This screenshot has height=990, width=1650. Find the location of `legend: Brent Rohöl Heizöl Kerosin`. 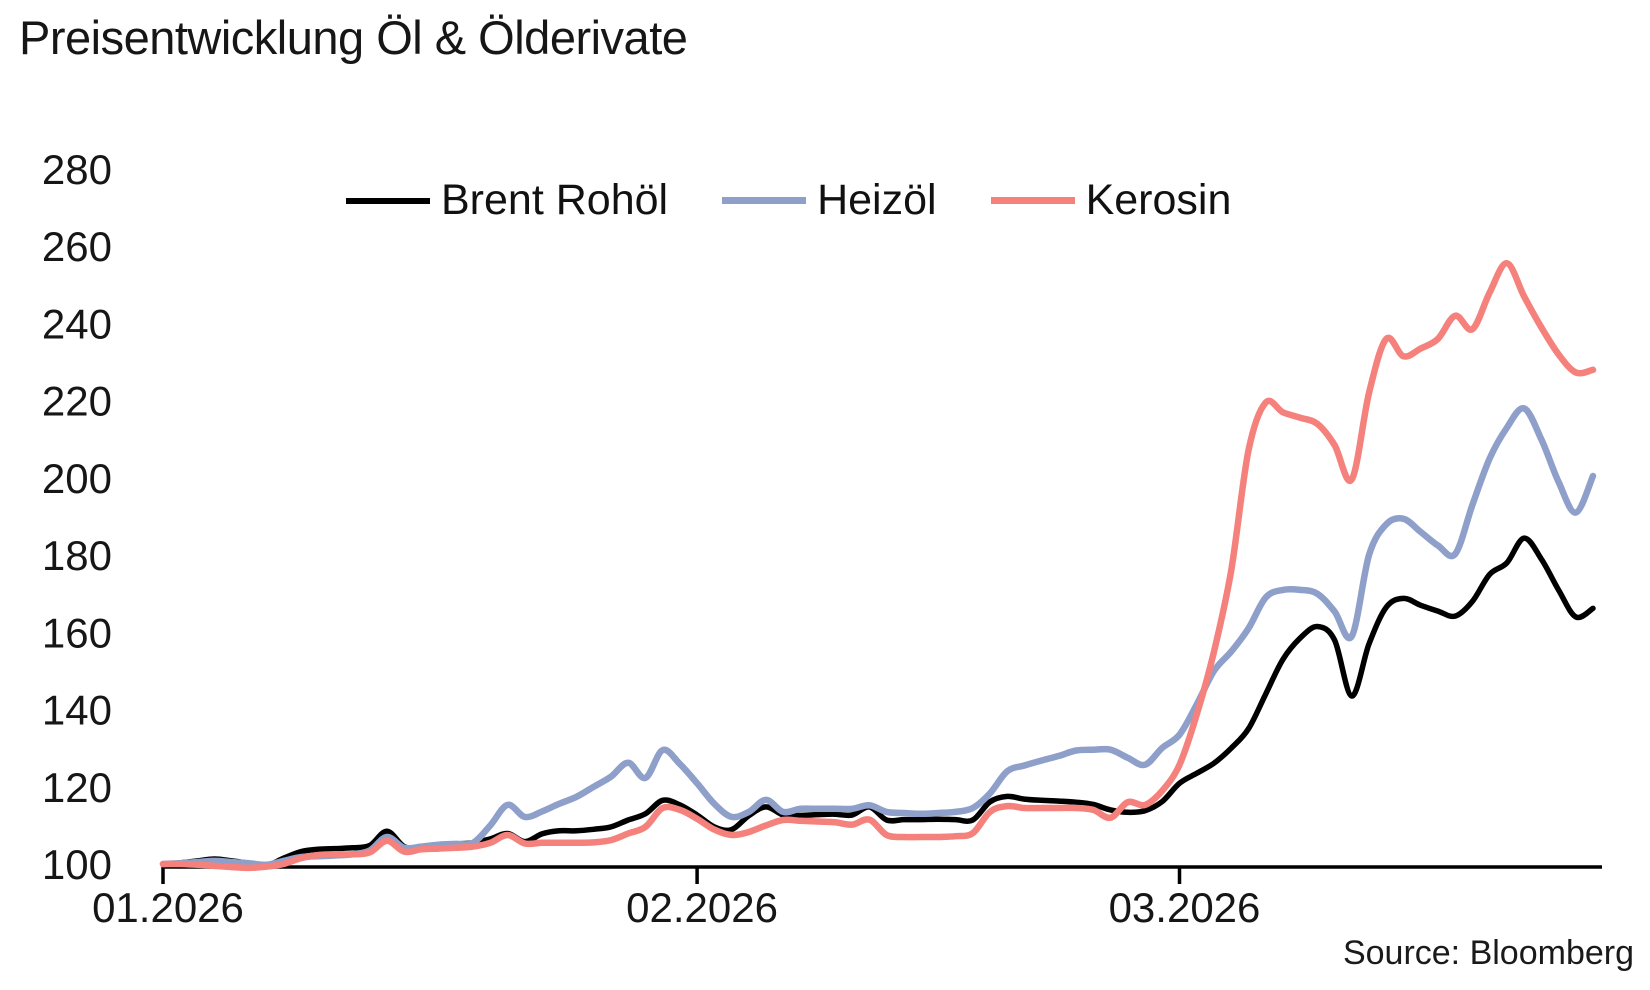

legend: Brent Rohöl Heizöl Kerosin is located at coordinates (788, 200).